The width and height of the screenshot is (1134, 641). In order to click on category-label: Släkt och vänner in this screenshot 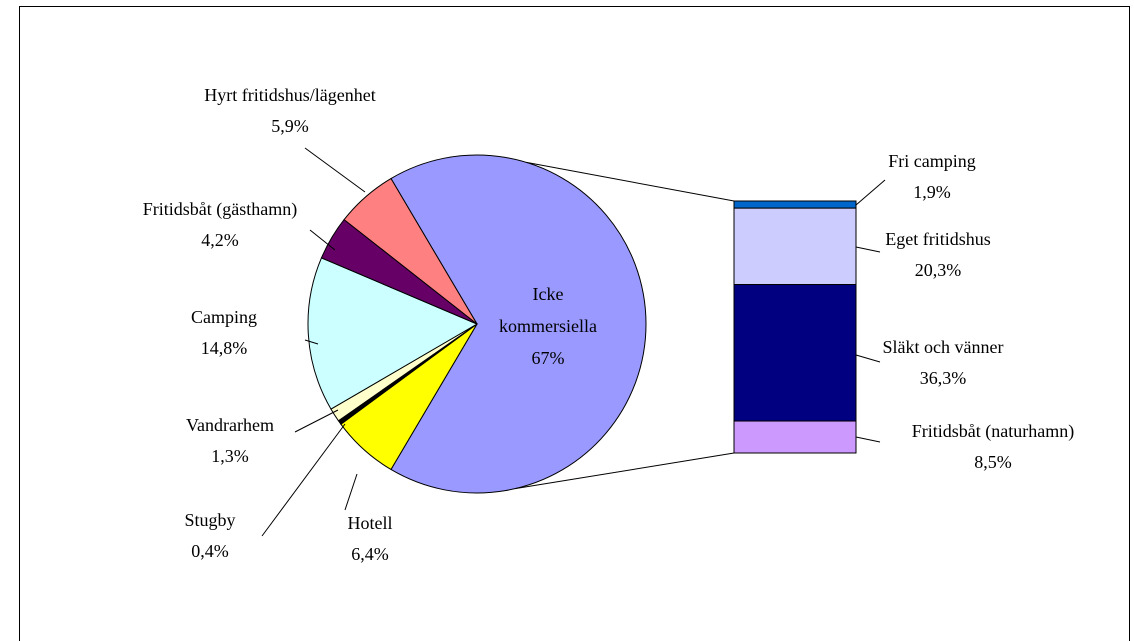, I will do `click(943, 347)`.